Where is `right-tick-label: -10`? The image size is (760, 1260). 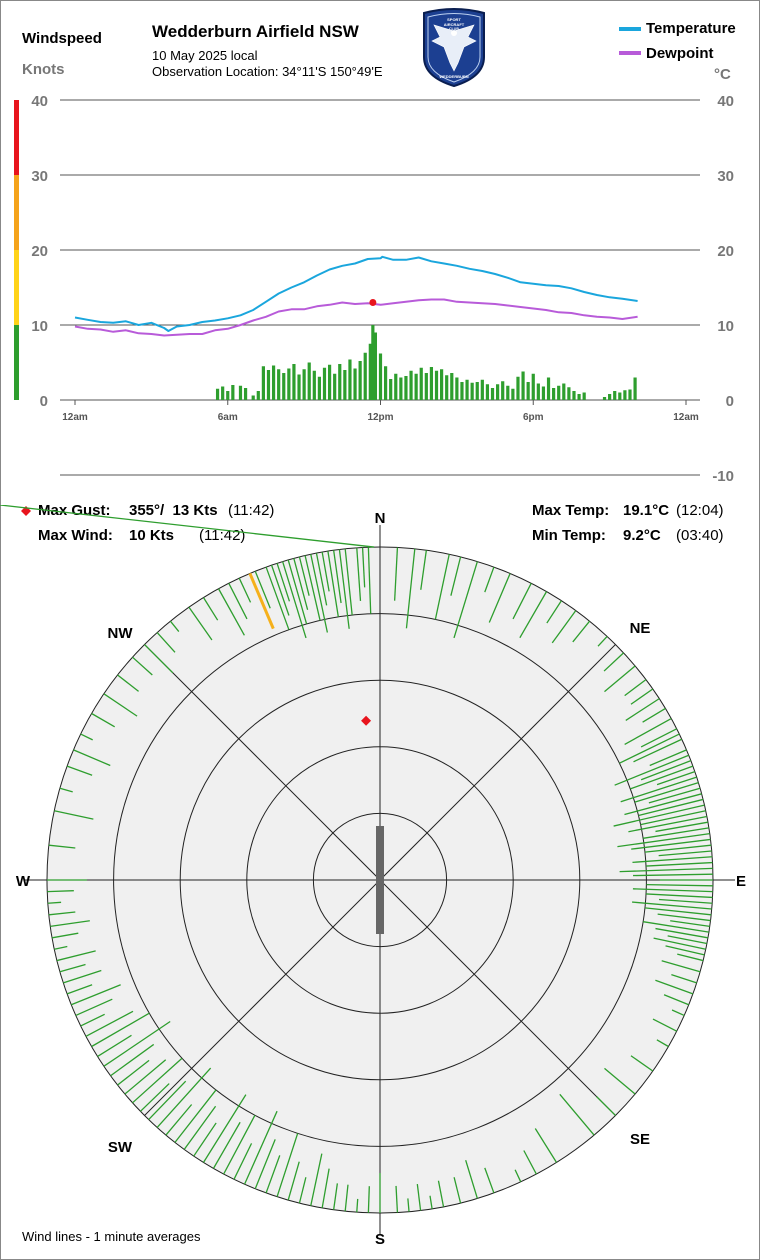 right-tick-label: -10 is located at coordinates (723, 476).